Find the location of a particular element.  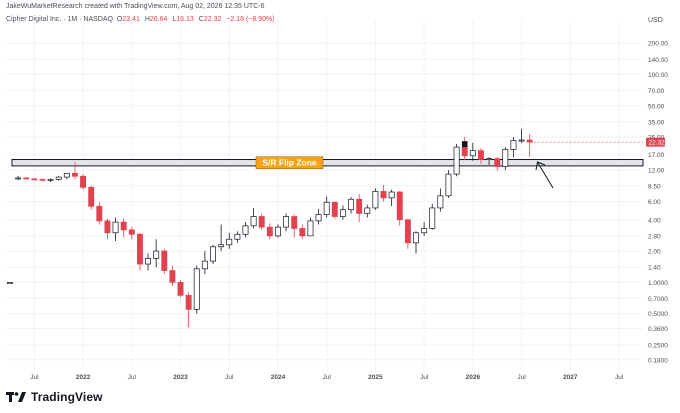

footer: TradingView is located at coordinates (54, 397).